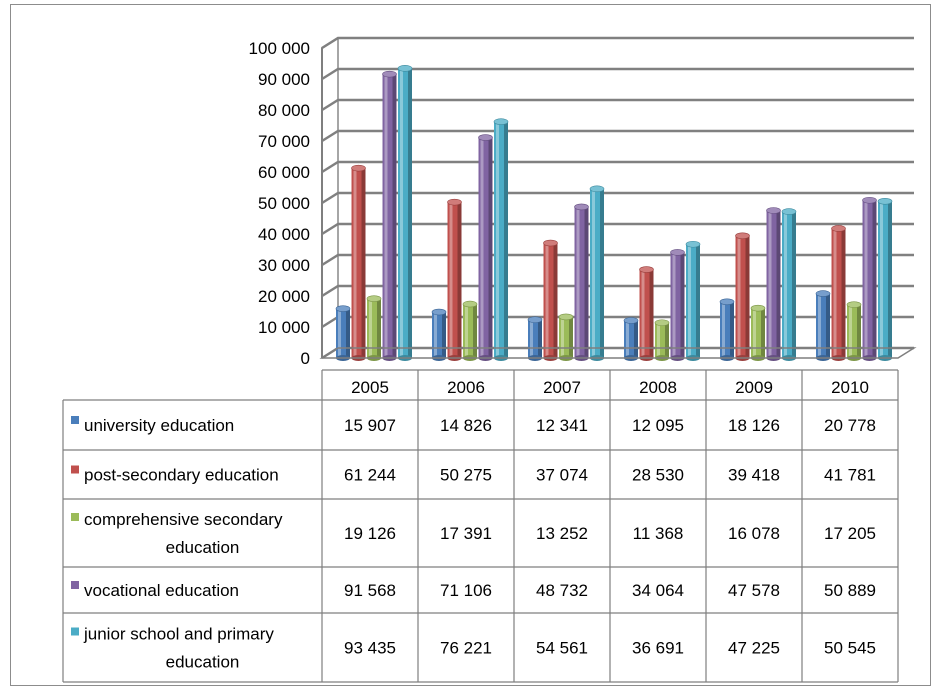  What do you see at coordinates (850, 475) in the screenshot?
I see `data-label: 41 781` at bounding box center [850, 475].